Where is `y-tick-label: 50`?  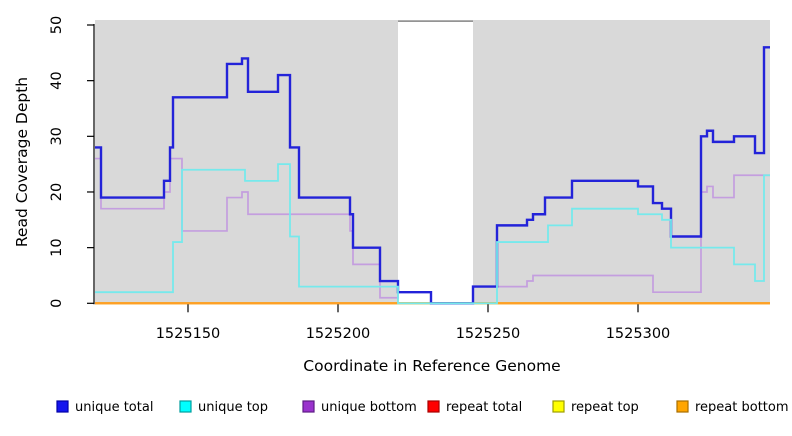
y-tick-label: 50 is located at coordinates (57, 25).